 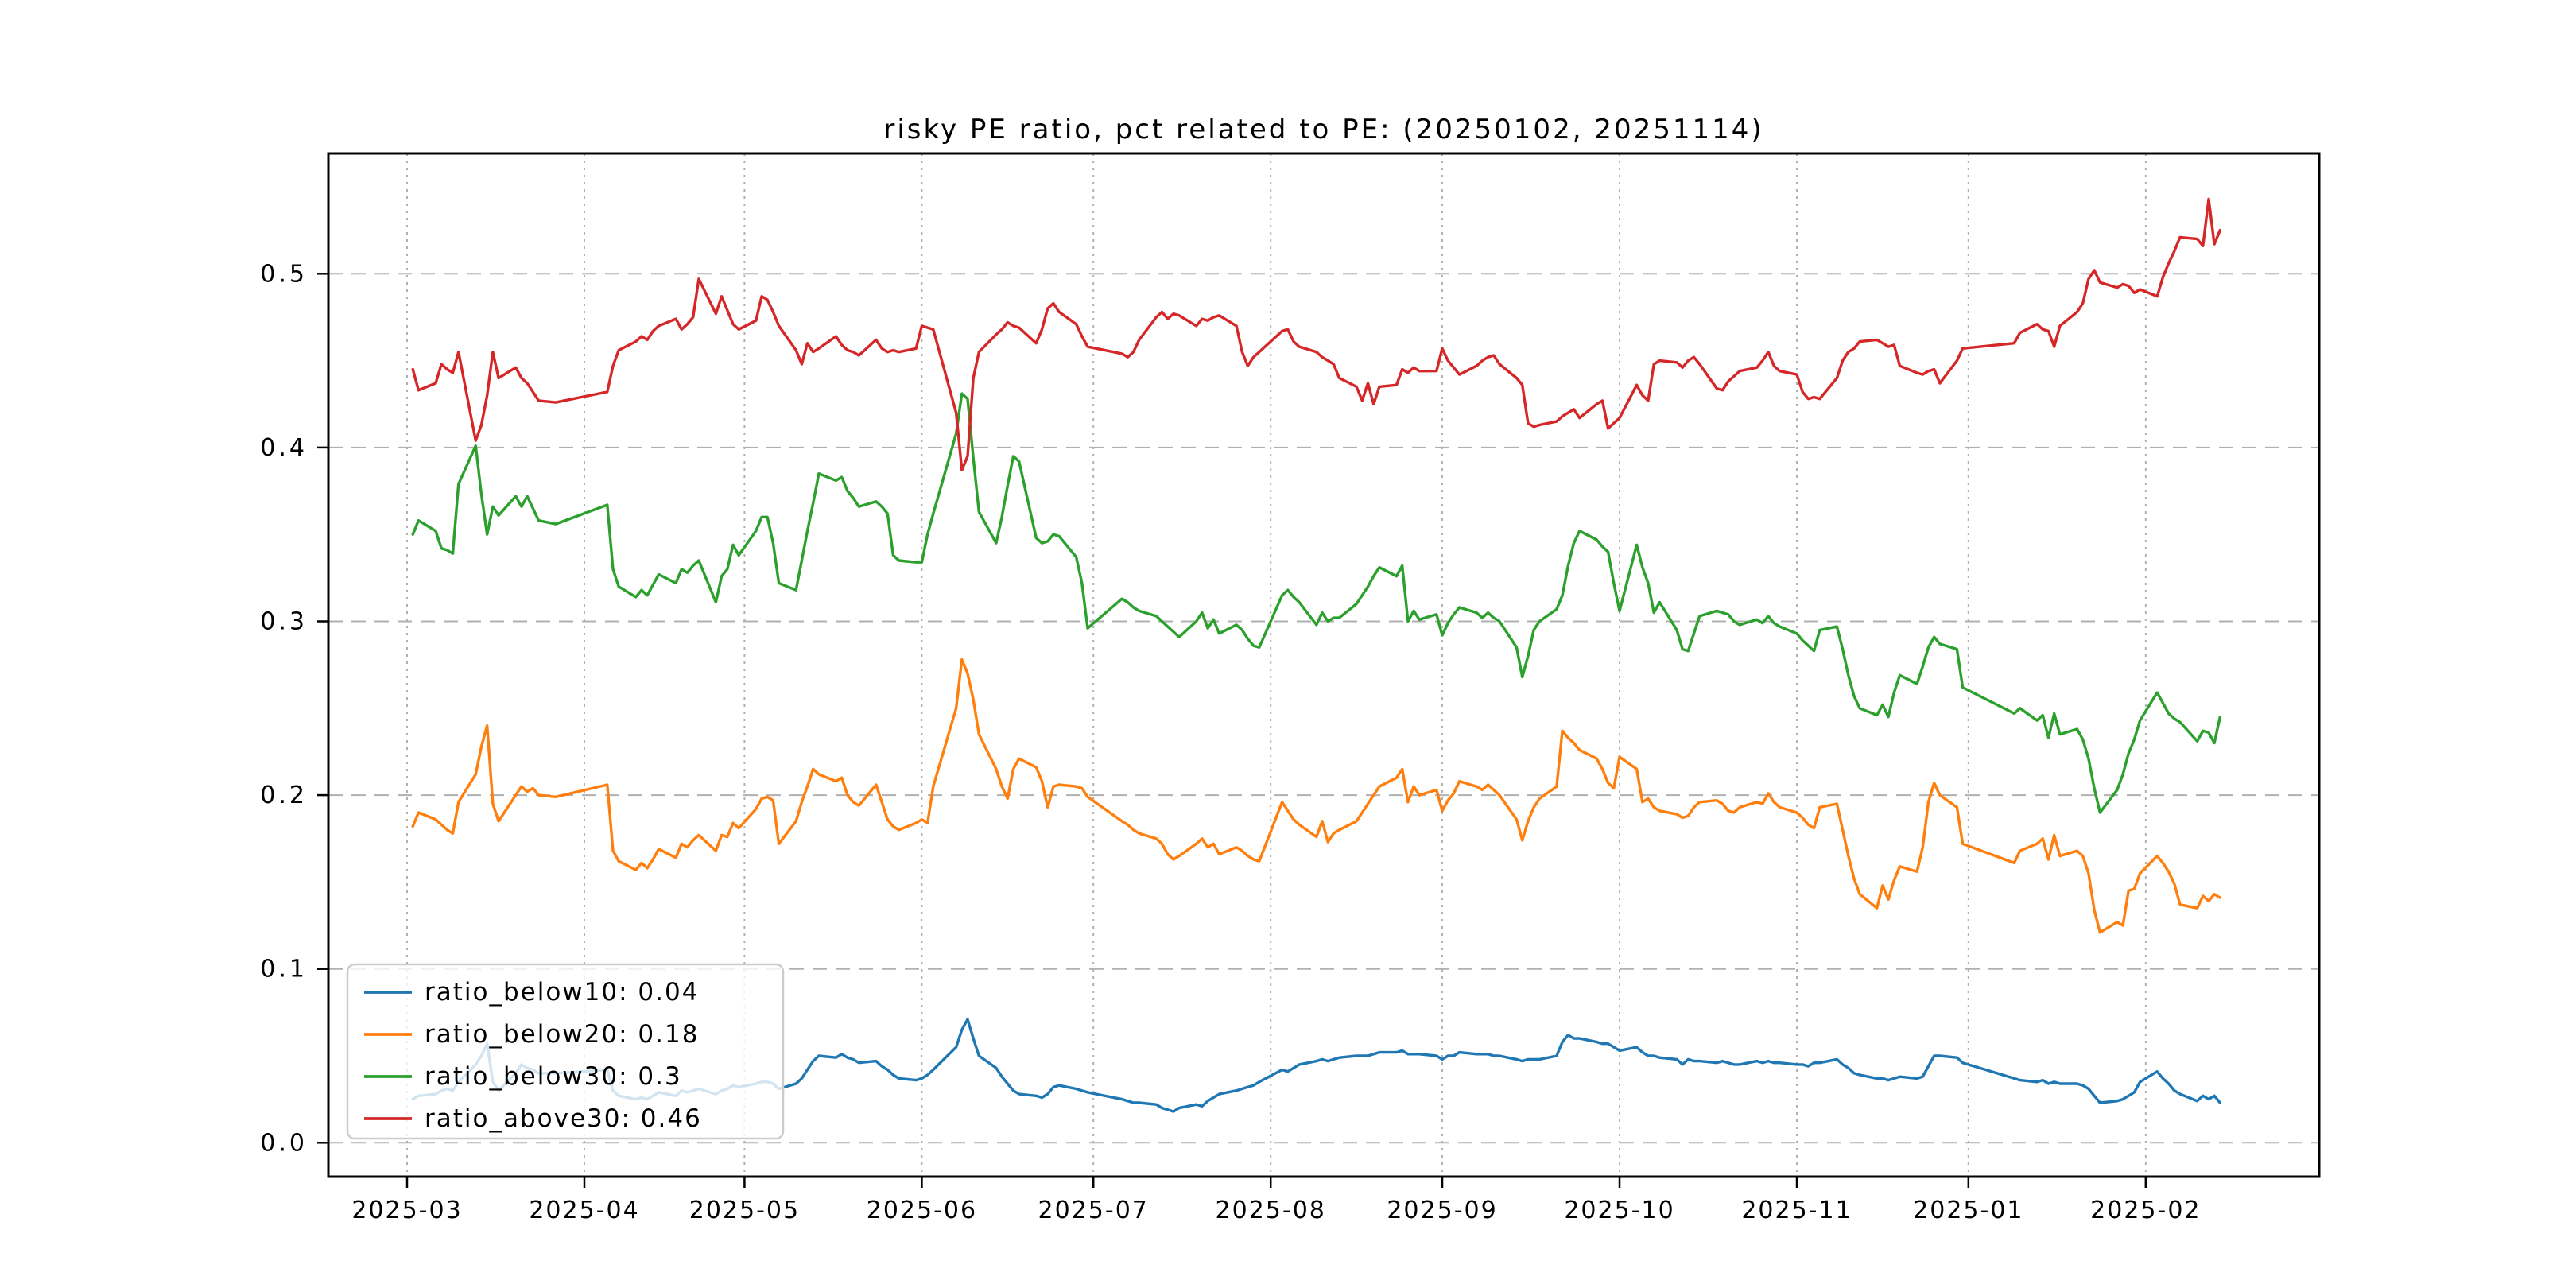 What do you see at coordinates (584, 1210) in the screenshot?
I see `x-tick-label: 2025-04` at bounding box center [584, 1210].